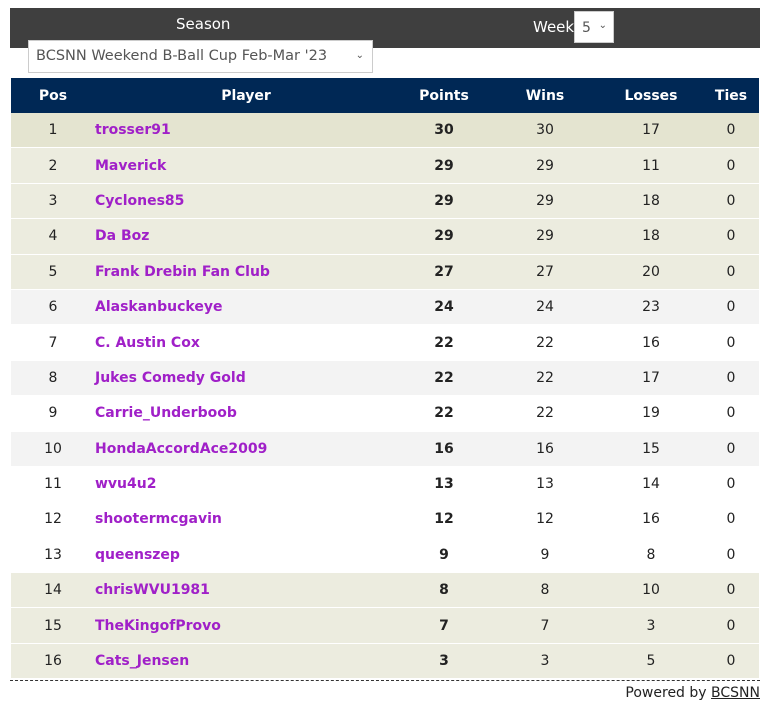  I want to click on cell-player: wvu4u2, so click(246, 484).